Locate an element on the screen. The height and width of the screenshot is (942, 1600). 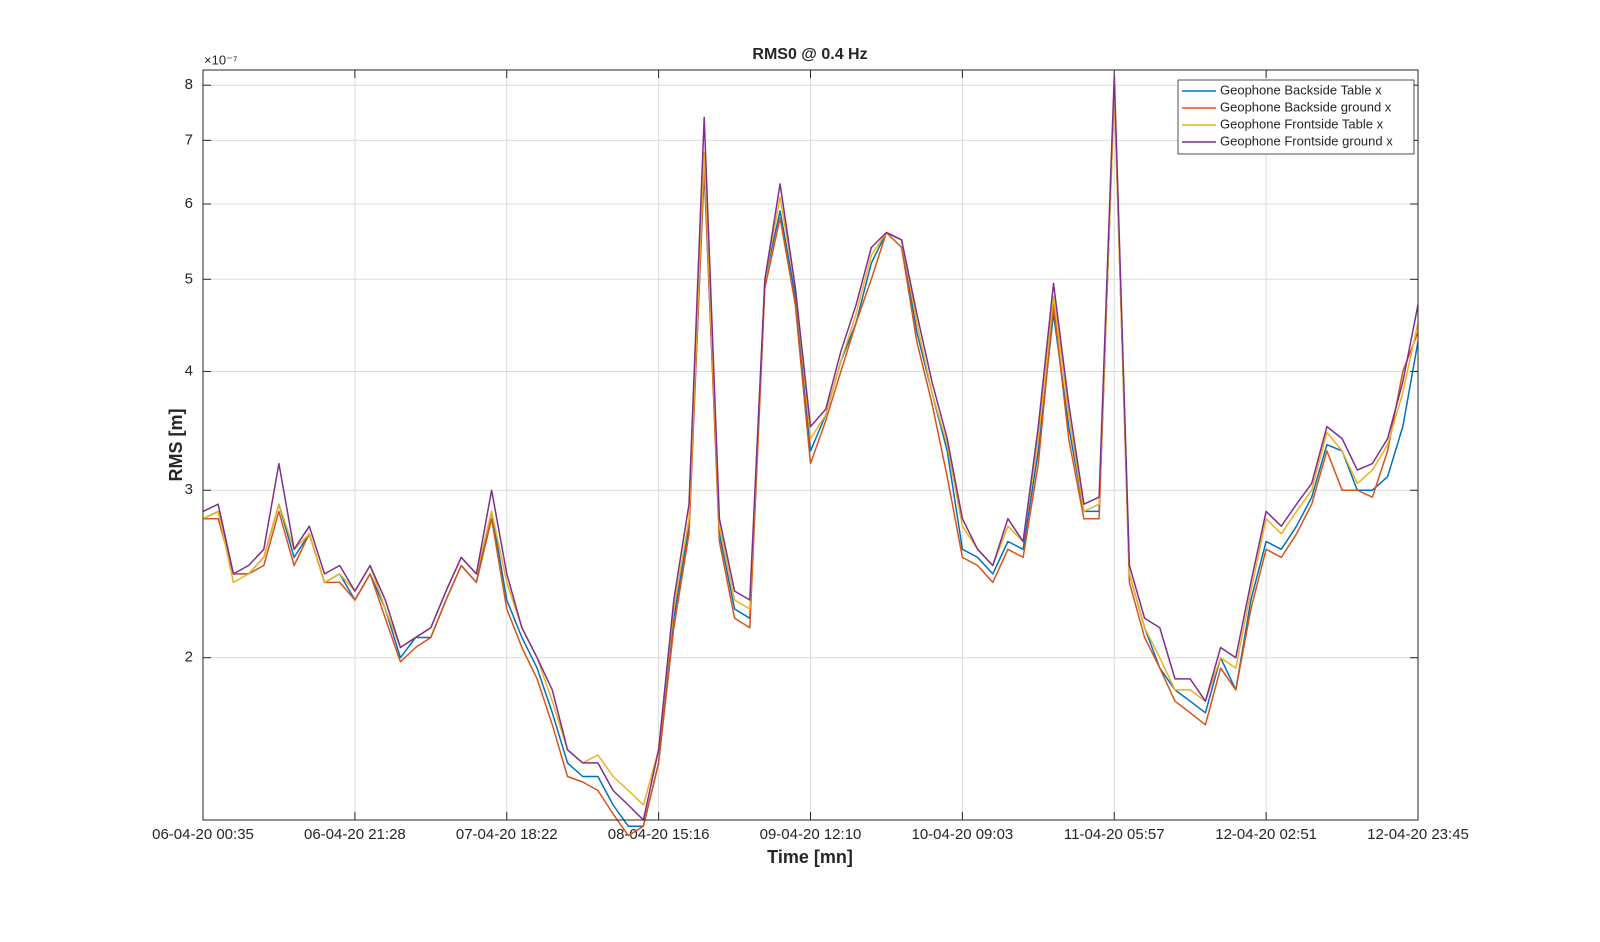
x-tick-label: 12-04-20 23:45 is located at coordinates (1418, 834).